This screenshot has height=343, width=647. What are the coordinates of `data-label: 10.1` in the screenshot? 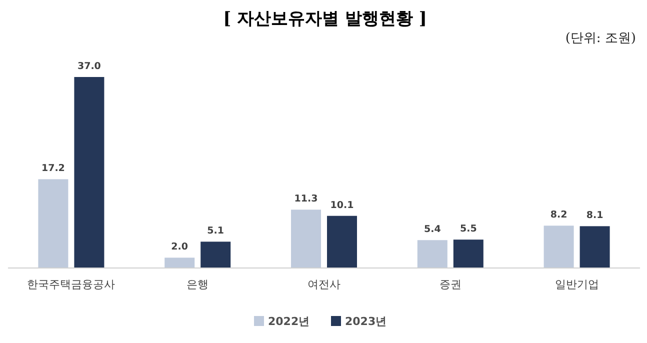 It's located at (342, 205).